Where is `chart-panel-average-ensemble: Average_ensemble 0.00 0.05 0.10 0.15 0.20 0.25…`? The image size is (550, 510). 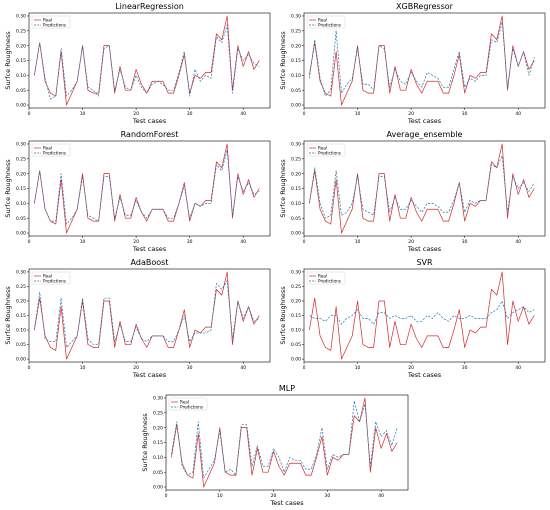
chart-panel-average-ensemble: Average_ensemble 0.00 0.05 0.10 0.15 0.20 0.25… is located at coordinates (412, 192).